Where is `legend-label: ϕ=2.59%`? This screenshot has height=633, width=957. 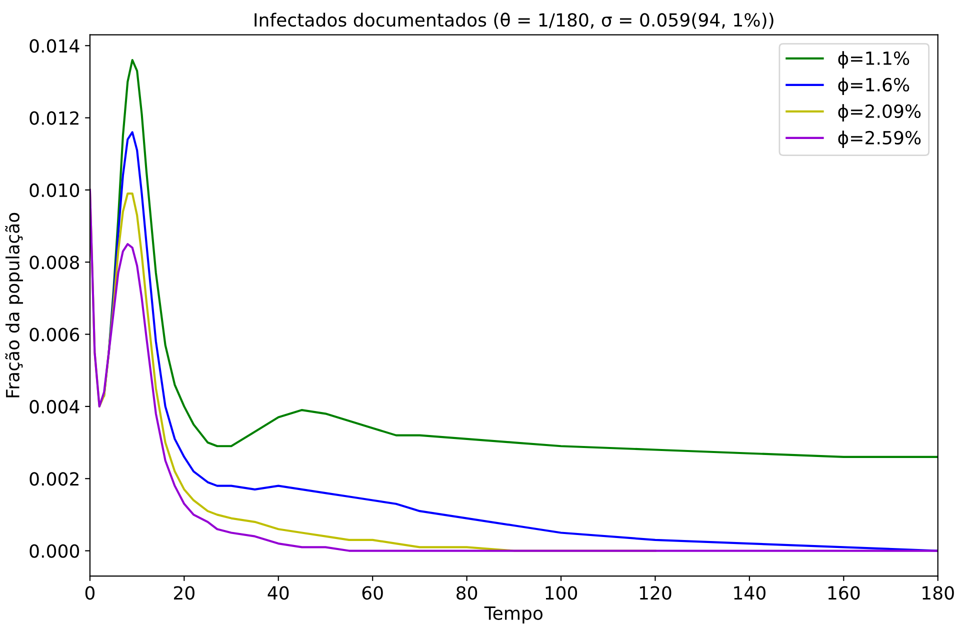 legend-label: ϕ=2.59% is located at coordinates (879, 139).